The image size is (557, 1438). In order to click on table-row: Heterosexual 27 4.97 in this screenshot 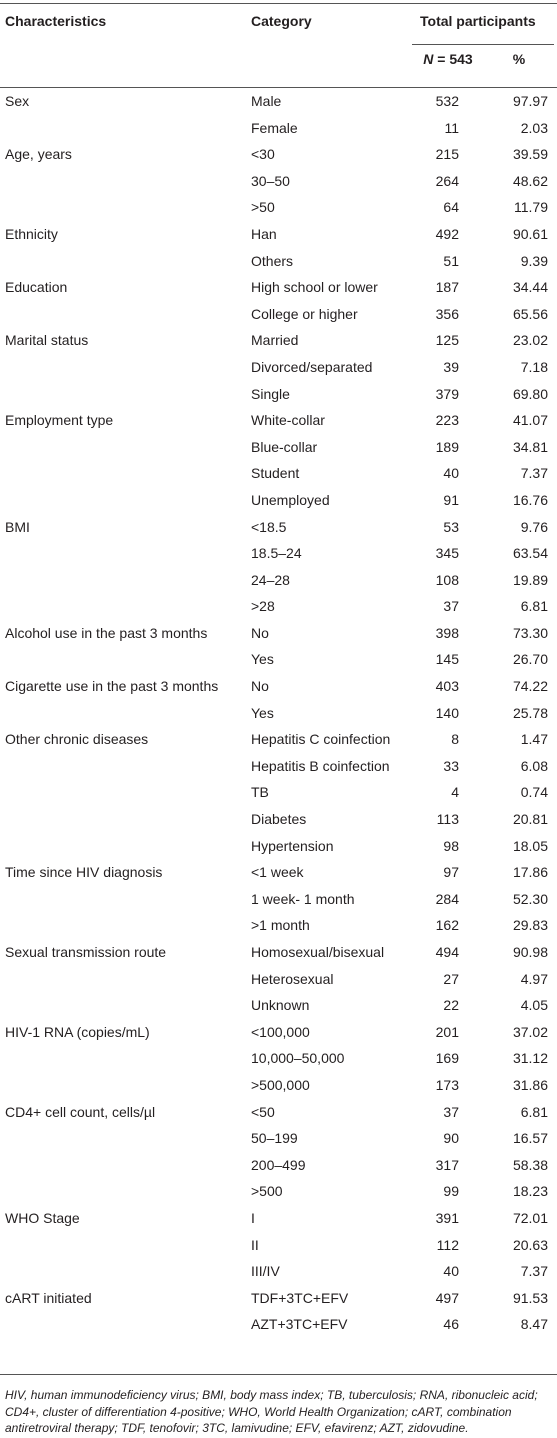, I will do `click(278, 979)`.